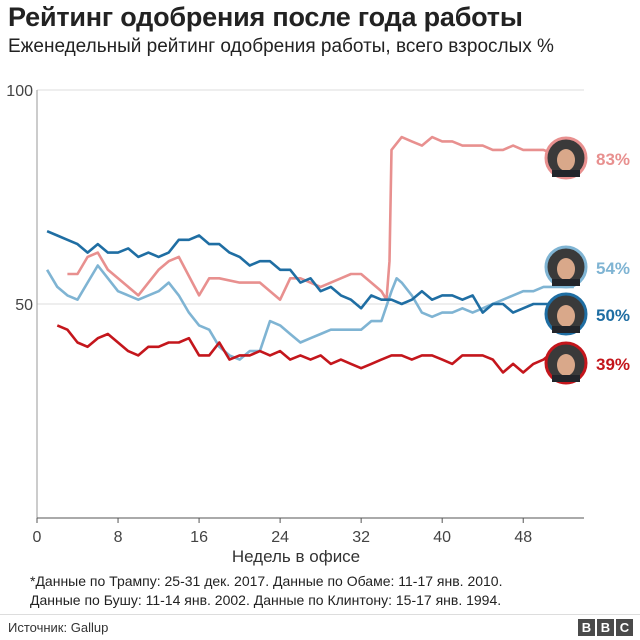 The width and height of the screenshot is (640, 640). Describe the element at coordinates (613, 315) in the screenshot. I see `end-value-label-obama: 50%` at that location.